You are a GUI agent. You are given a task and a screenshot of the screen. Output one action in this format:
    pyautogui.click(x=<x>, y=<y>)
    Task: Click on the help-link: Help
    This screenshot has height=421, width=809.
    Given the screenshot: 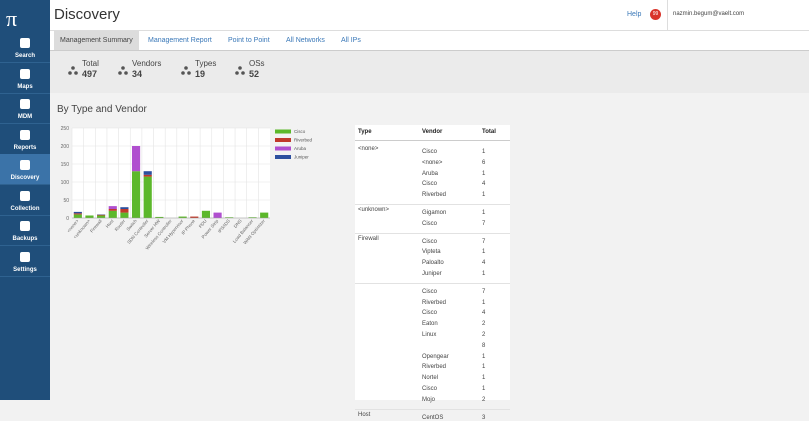 What is the action you would take?
    pyautogui.click(x=634, y=14)
    